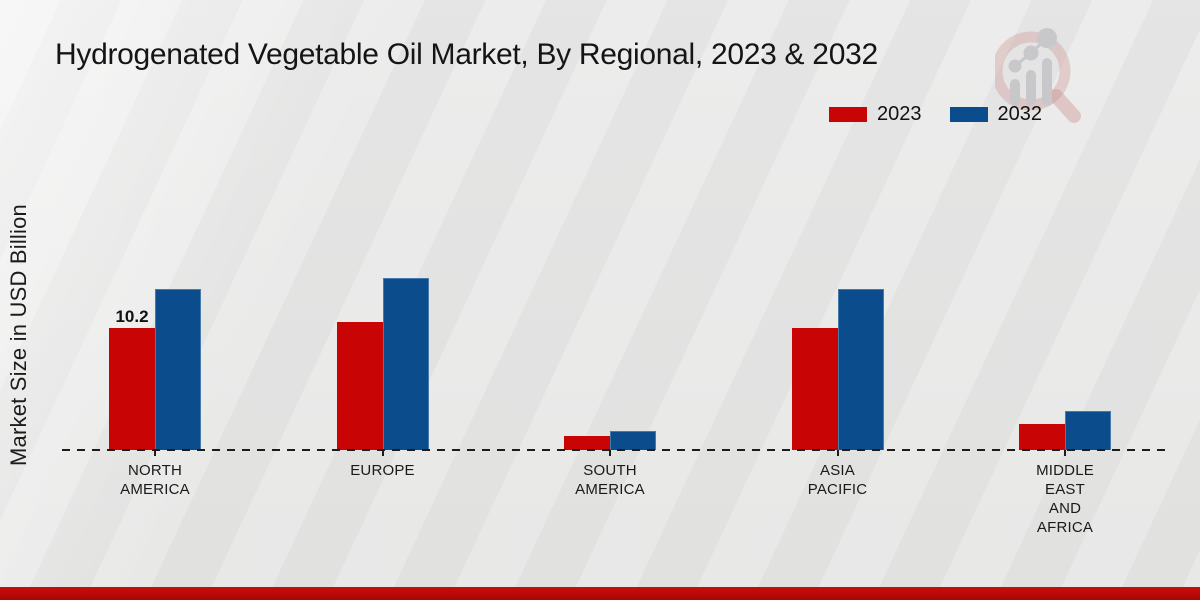 This screenshot has width=1200, height=600. Describe the element at coordinates (610, 480) in the screenshot. I see `category-label-south-america: SOUTH AMERICA` at that location.